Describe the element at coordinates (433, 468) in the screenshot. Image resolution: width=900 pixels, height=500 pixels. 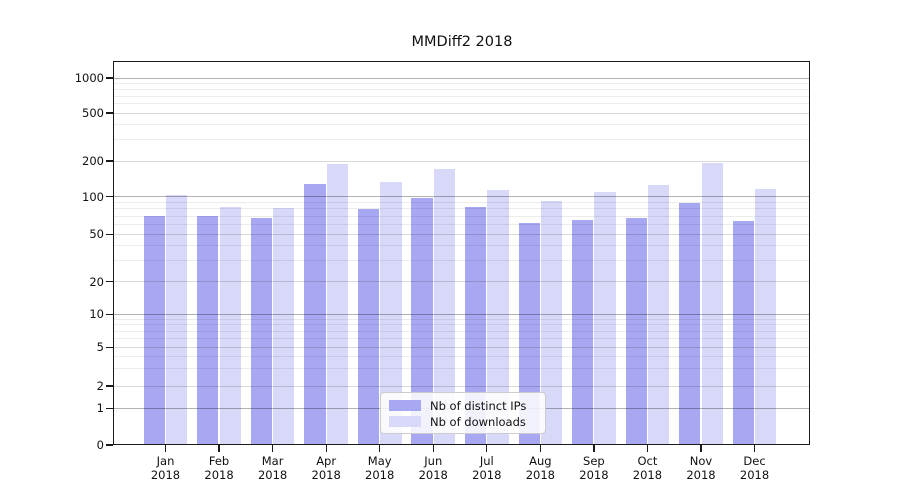
I see `x-tick-label-jun: Jun 2018` at that location.